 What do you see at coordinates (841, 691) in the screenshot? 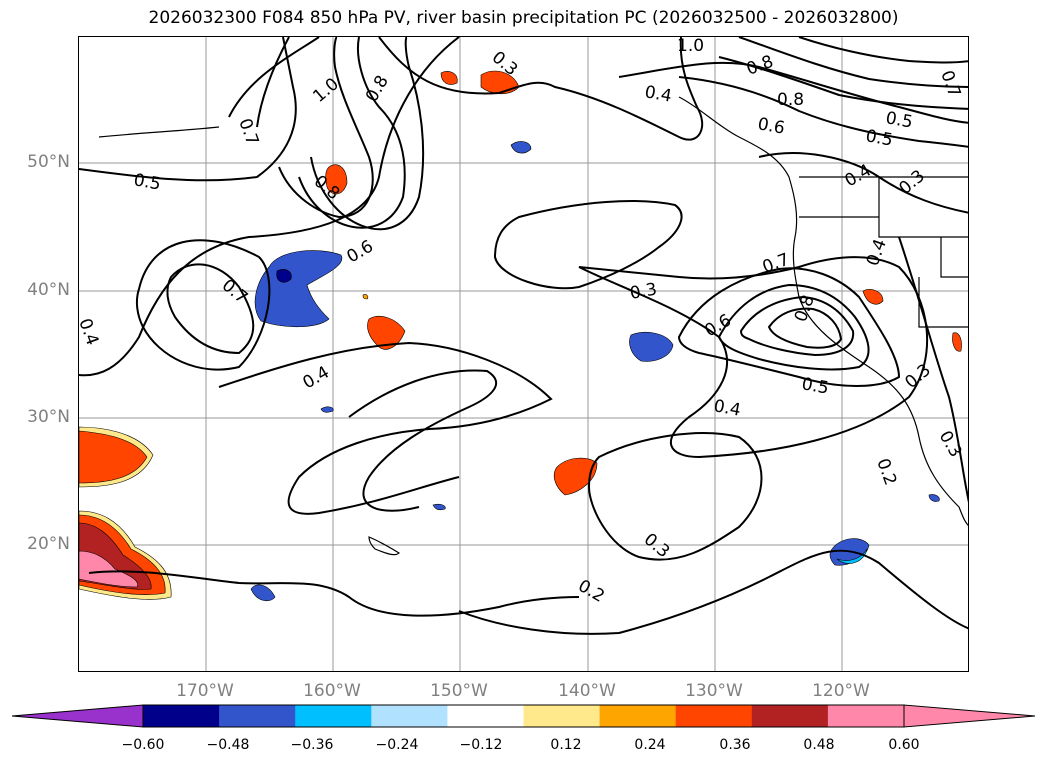
I see `lon-label-120w: 120°W` at bounding box center [841, 691].